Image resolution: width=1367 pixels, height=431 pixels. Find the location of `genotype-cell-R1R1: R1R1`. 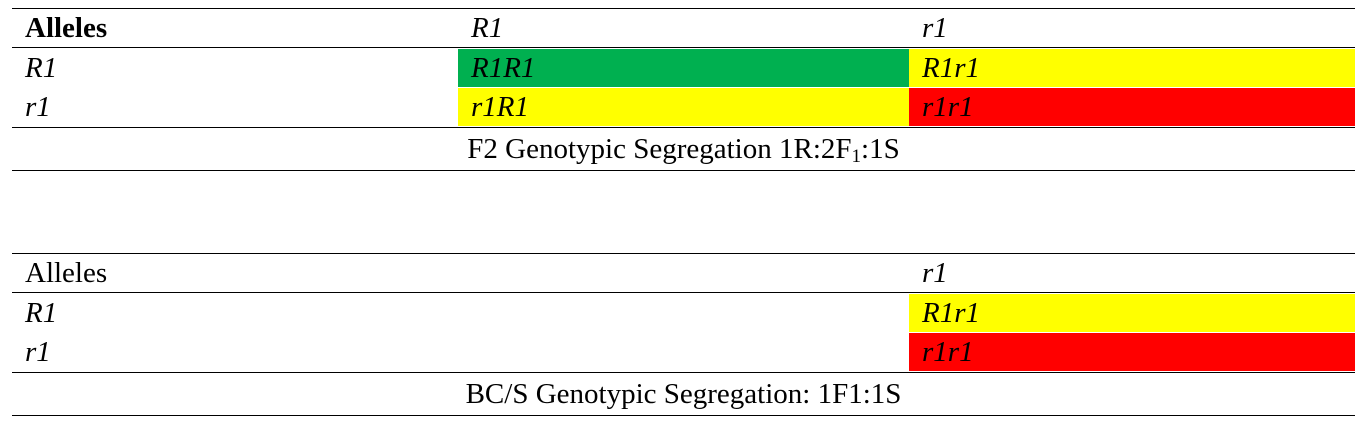

genotype-cell-R1R1: R1R1 is located at coordinates (683, 68).